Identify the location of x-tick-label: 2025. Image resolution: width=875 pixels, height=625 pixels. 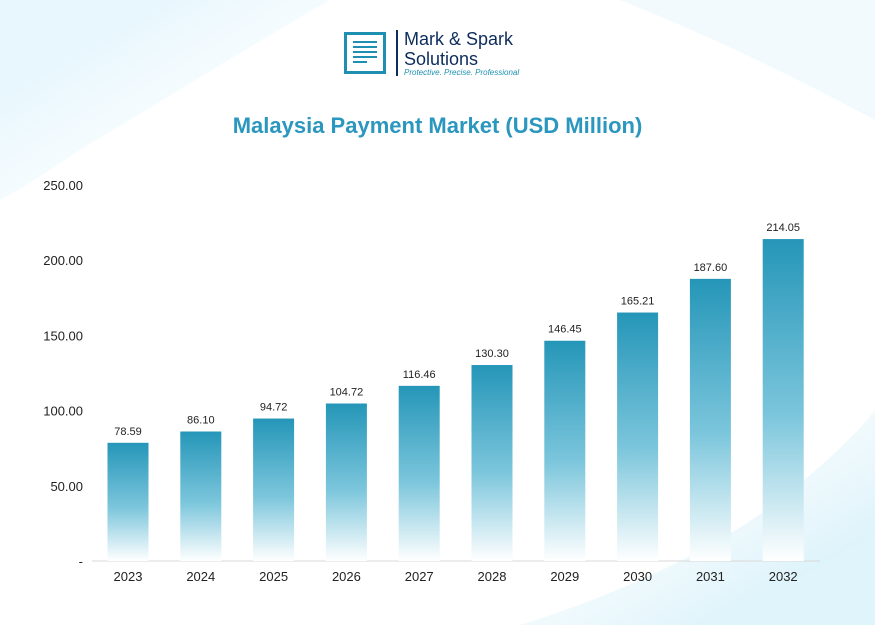
(273, 576).